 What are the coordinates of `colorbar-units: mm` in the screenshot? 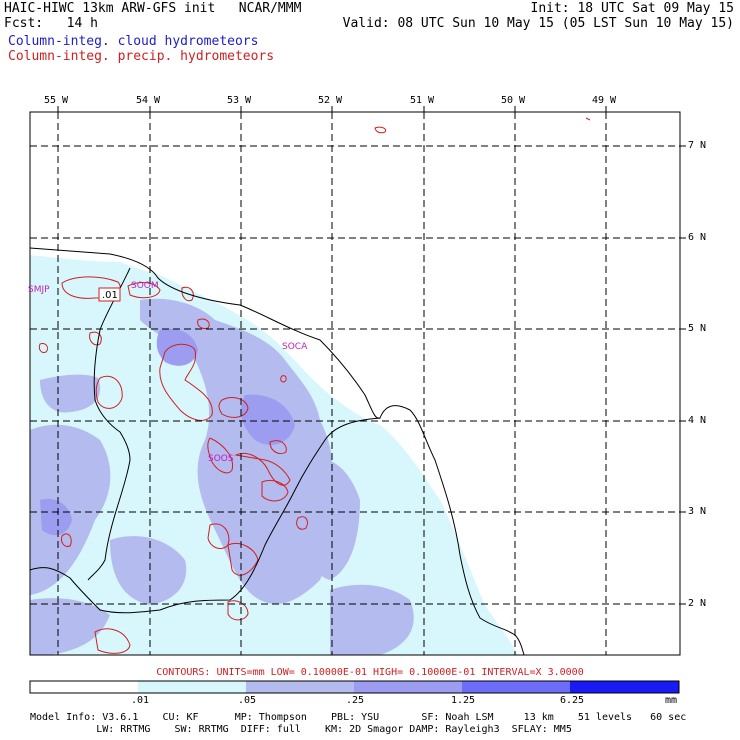 It's located at (671, 700).